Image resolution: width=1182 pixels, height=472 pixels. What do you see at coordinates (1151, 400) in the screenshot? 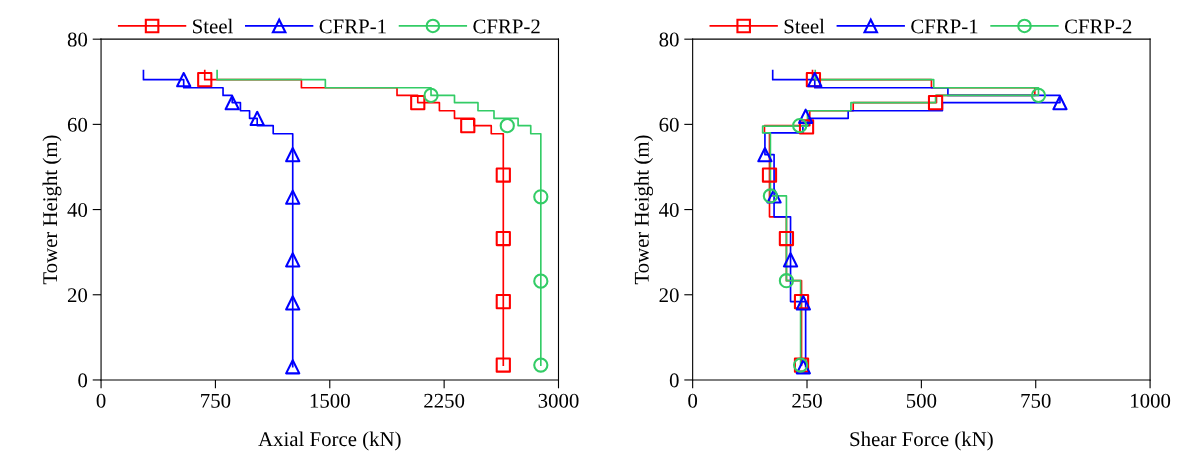
I see `x-tick-label: 1000` at bounding box center [1151, 400].